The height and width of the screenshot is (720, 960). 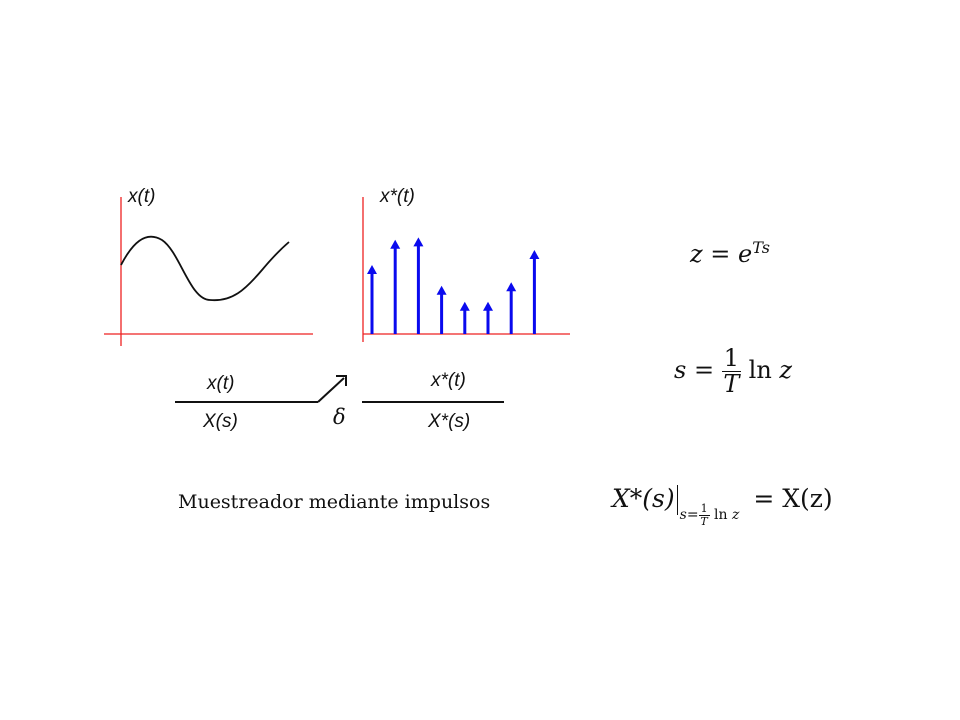 I want to click on eq3-sub-func: ln, so click(x=721, y=515).